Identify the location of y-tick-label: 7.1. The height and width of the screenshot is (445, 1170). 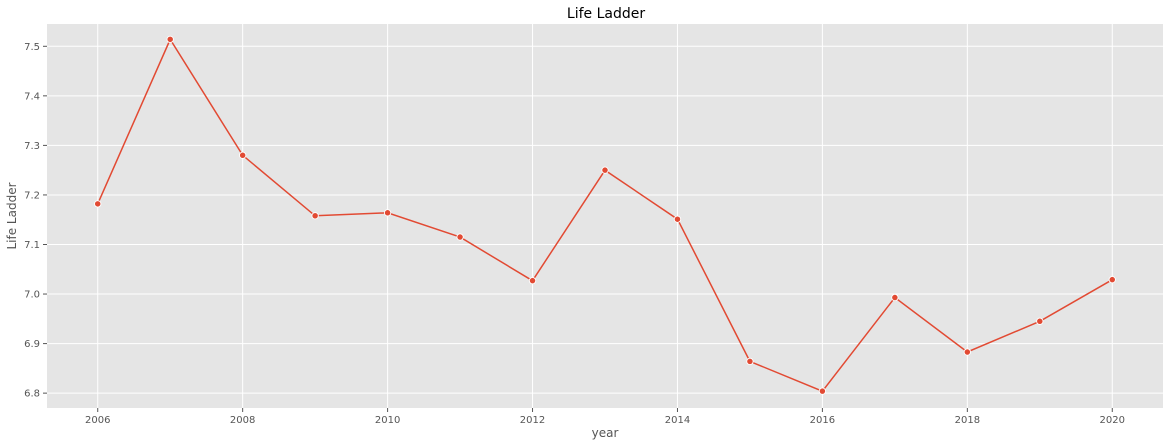
(32, 245).